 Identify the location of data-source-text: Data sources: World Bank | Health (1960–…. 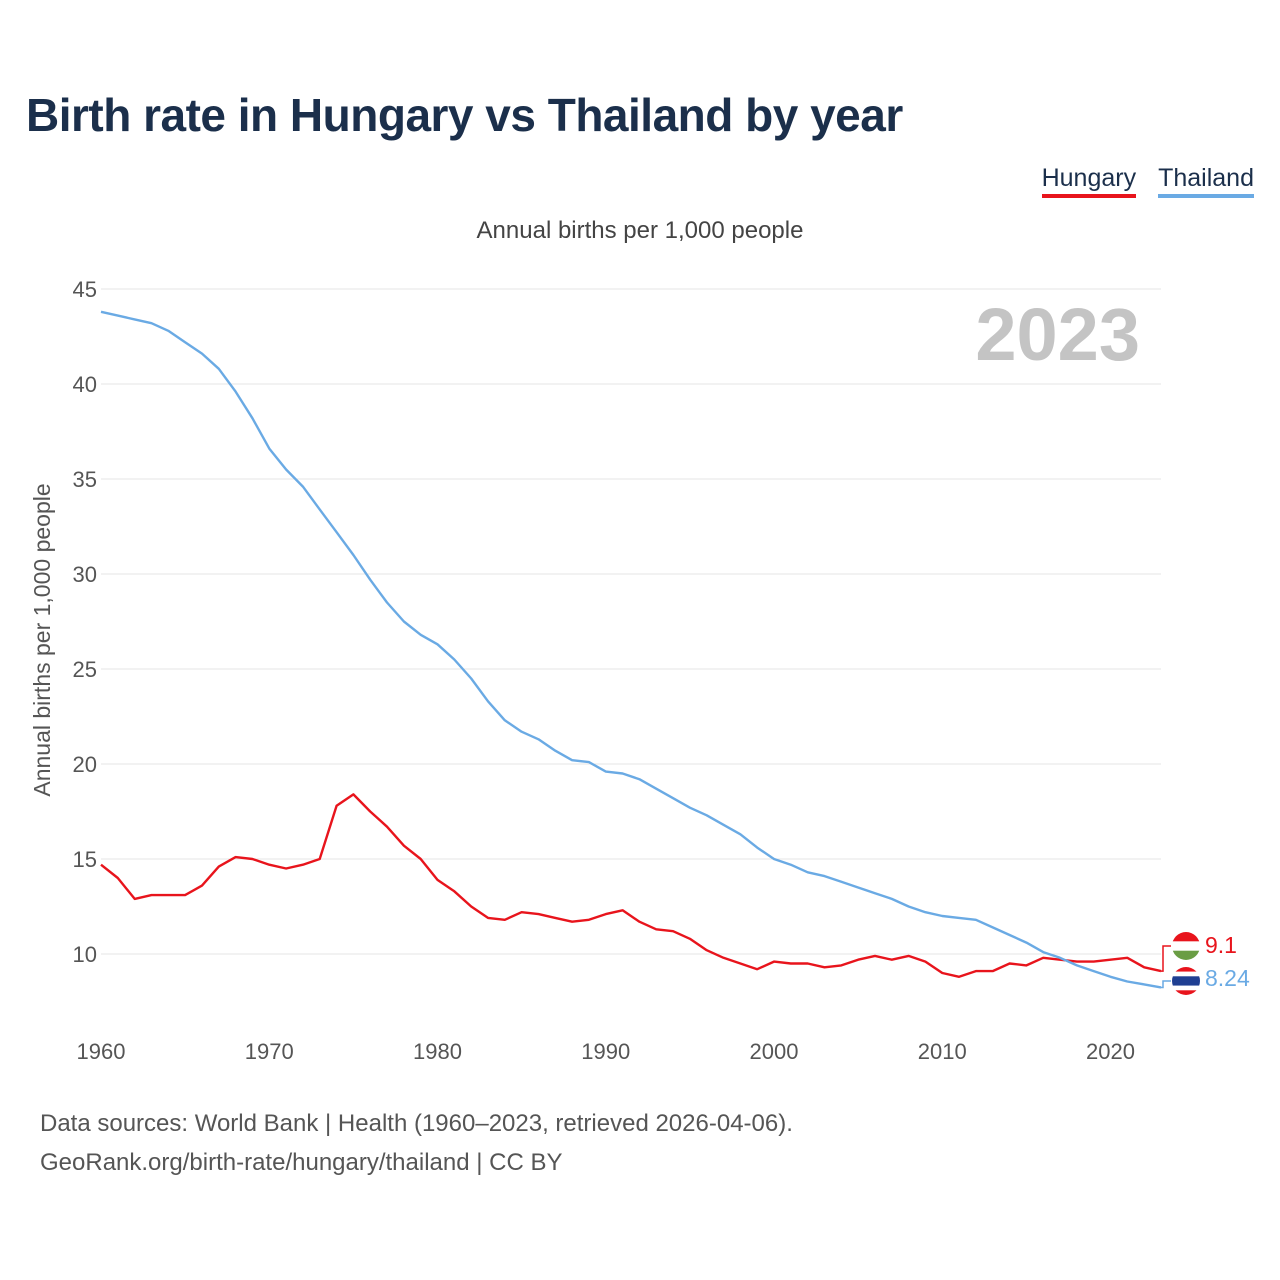
(416, 1123).